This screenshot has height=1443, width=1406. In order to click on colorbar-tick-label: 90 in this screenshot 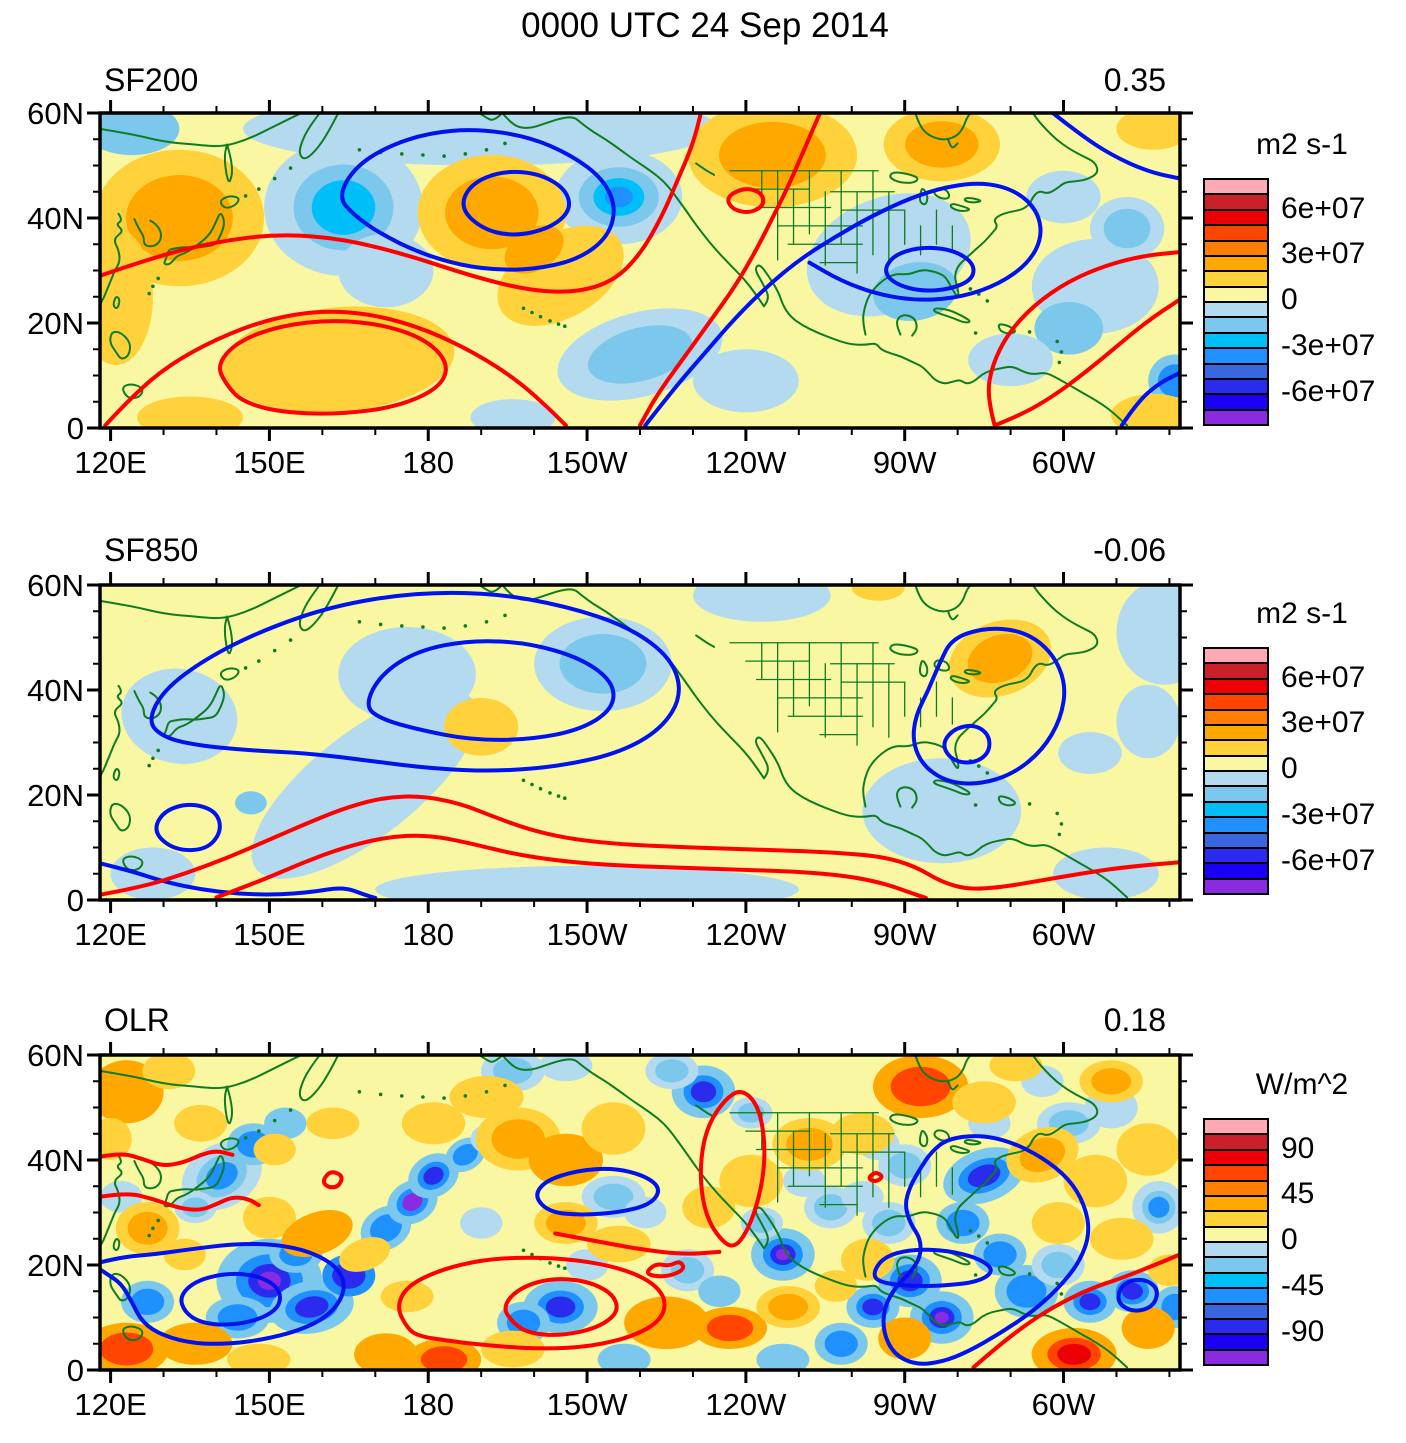, I will do `click(1298, 1148)`.